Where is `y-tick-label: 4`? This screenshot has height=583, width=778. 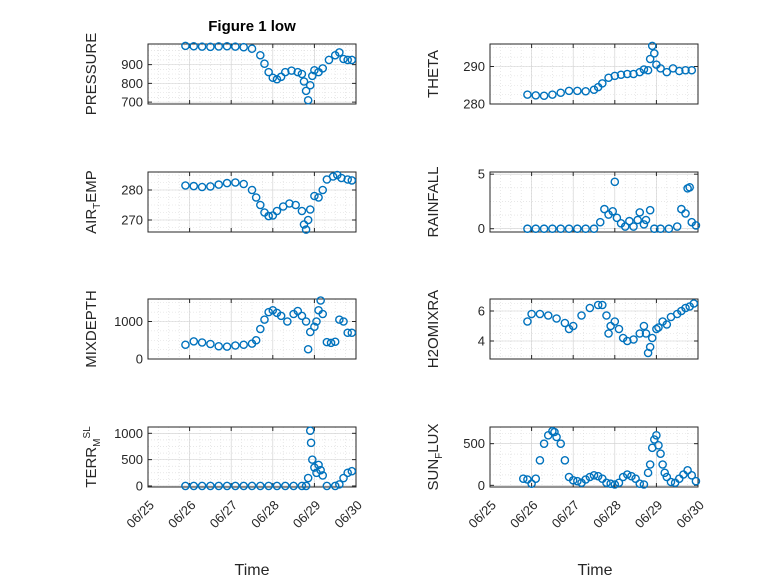 y-tick-label: 4 is located at coordinates (481, 341).